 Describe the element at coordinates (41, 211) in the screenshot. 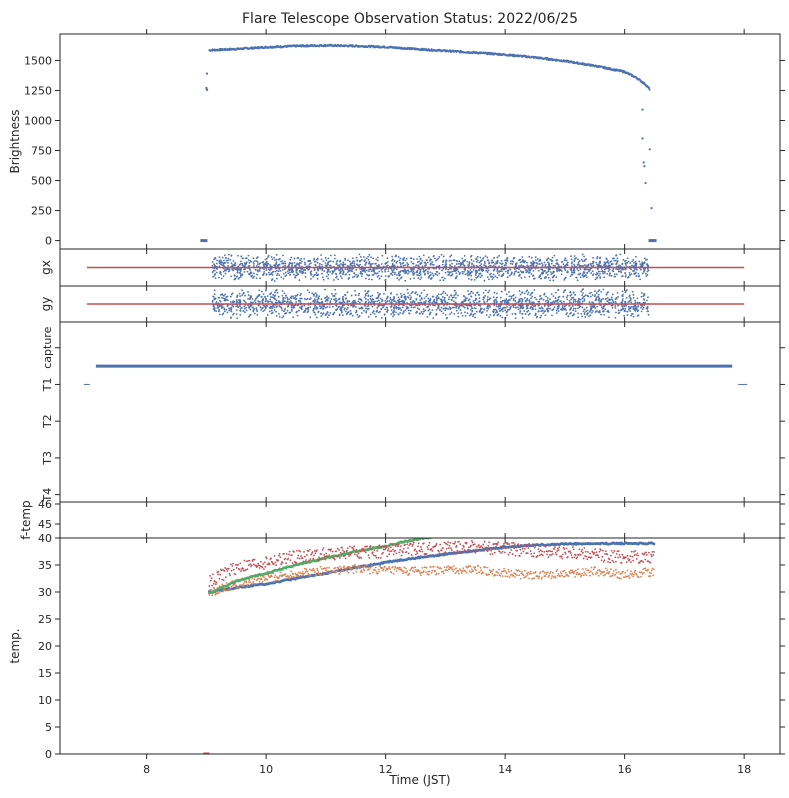

I see `y-tick-label-brightness: 250` at that location.